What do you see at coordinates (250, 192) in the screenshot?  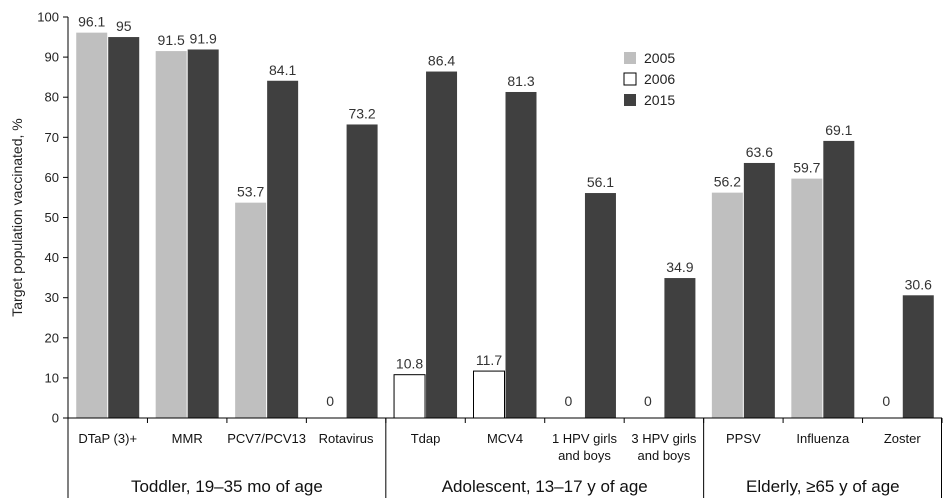 I see `data-label-2005: 53.7` at bounding box center [250, 192].